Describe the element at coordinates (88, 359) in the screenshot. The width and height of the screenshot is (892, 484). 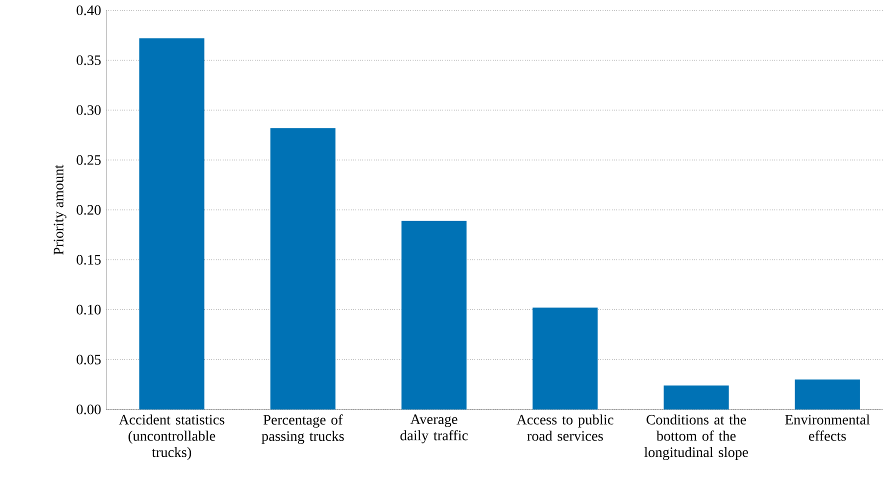
I see `y-tick-label: 0.05` at that location.